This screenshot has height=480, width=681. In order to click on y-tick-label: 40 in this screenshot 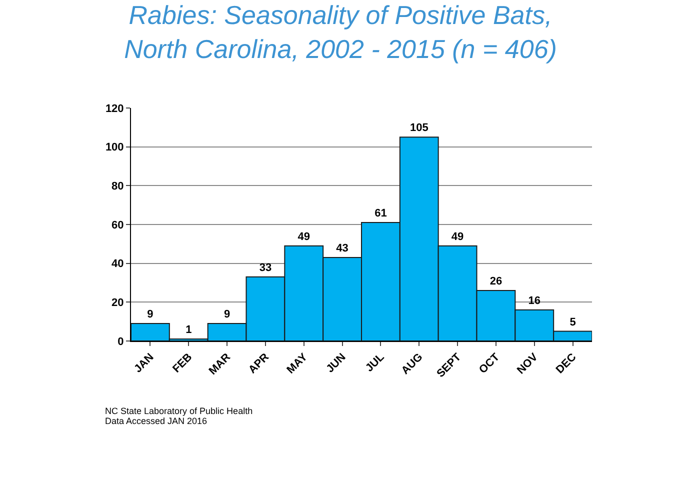, I will do `click(118, 264)`.